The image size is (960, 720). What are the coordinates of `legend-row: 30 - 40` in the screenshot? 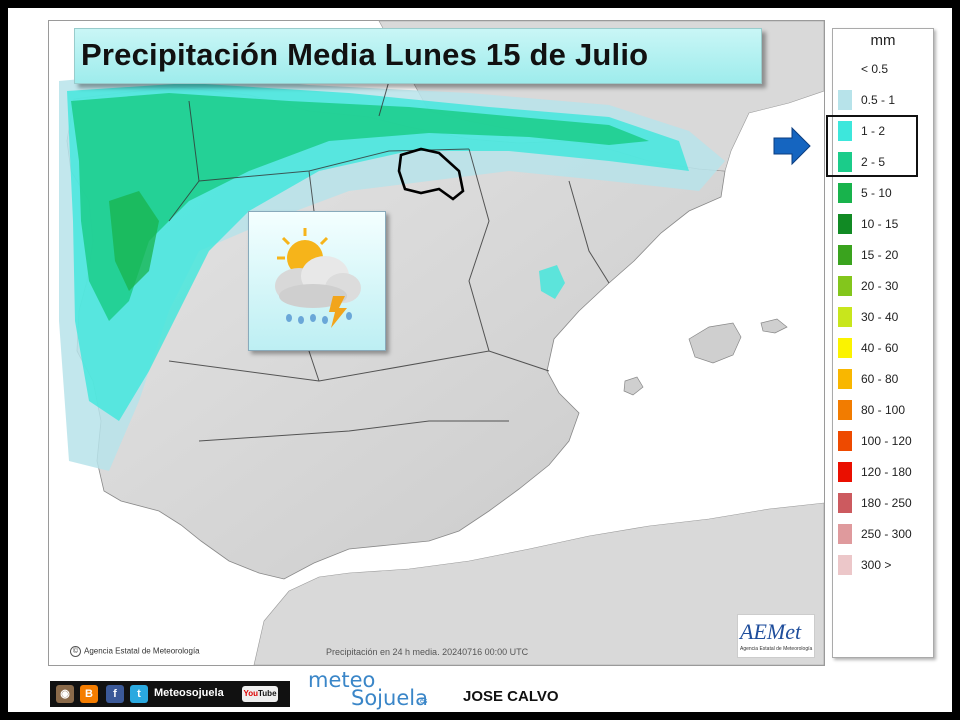 It's located at (884, 317).